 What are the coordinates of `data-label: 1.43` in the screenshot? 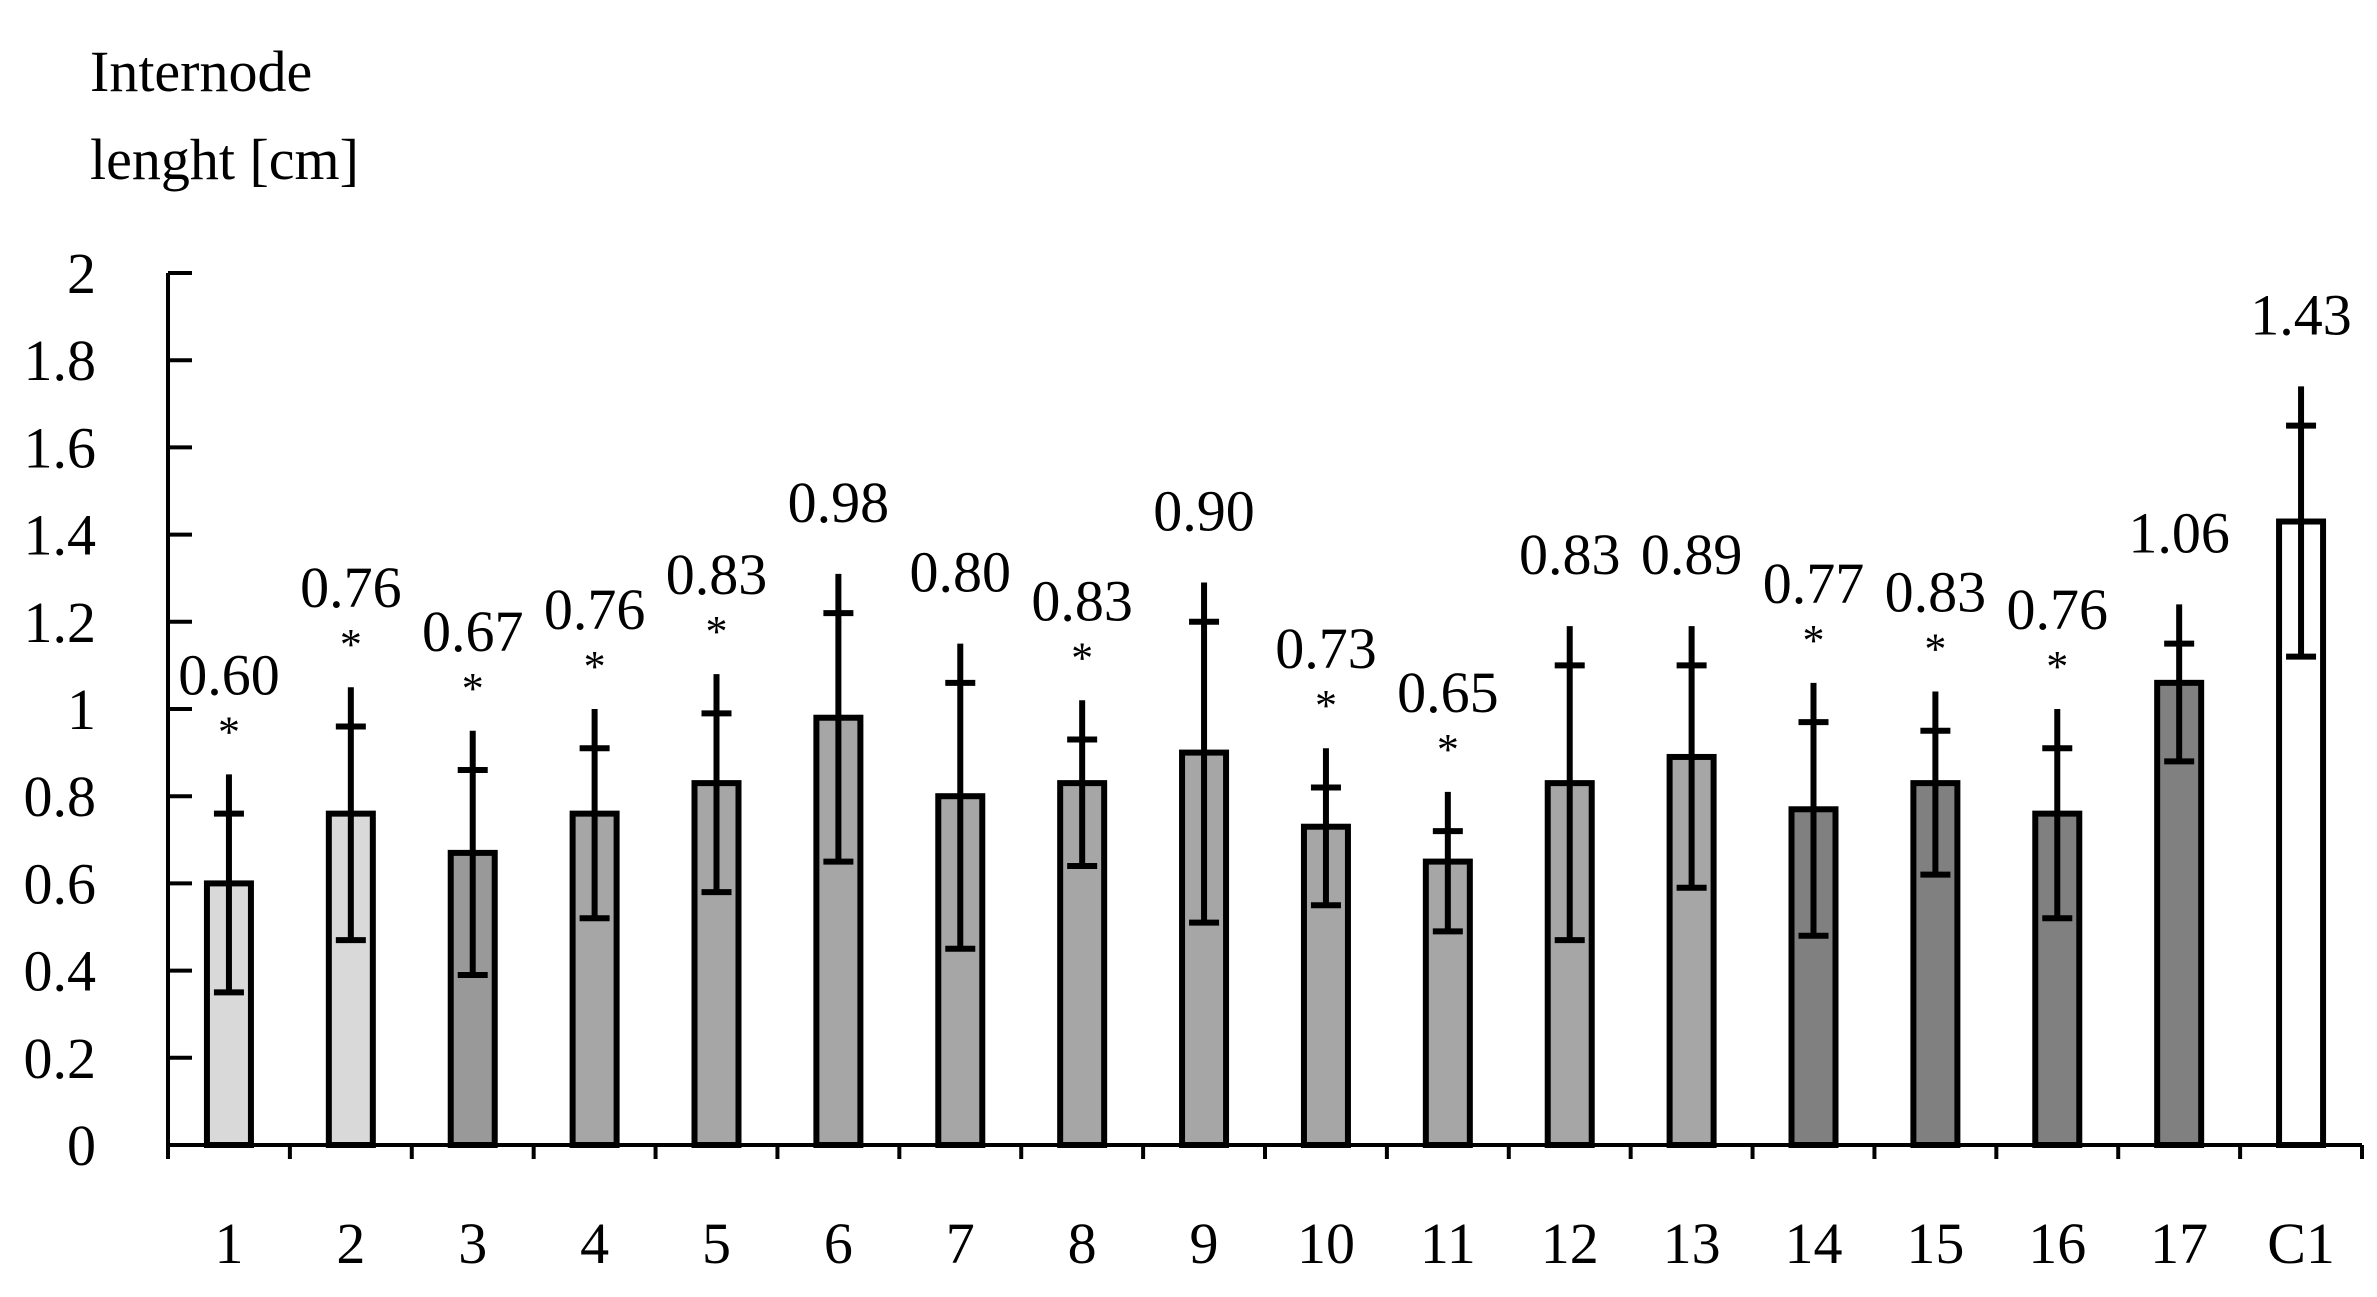 It's located at (2301, 314).